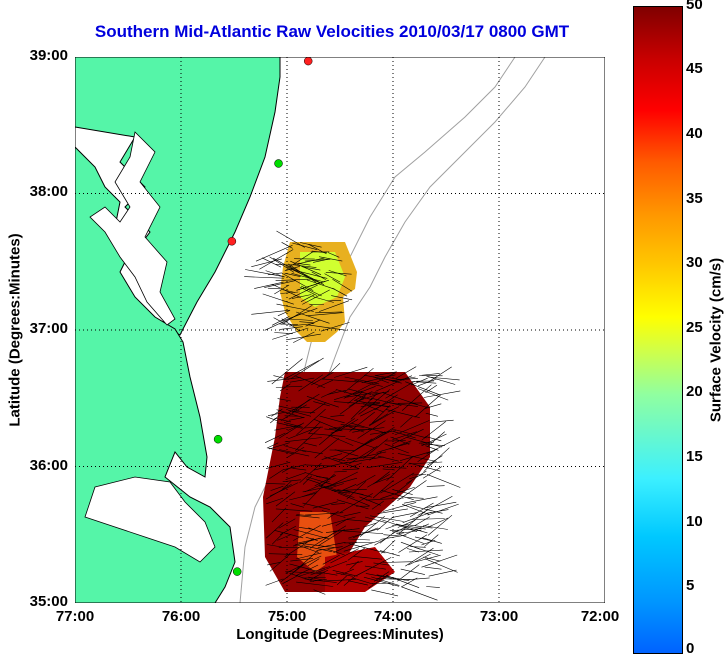 This screenshot has width=724, height=659. What do you see at coordinates (694, 262) in the screenshot?
I see `colorbar-tick: 30` at bounding box center [694, 262].